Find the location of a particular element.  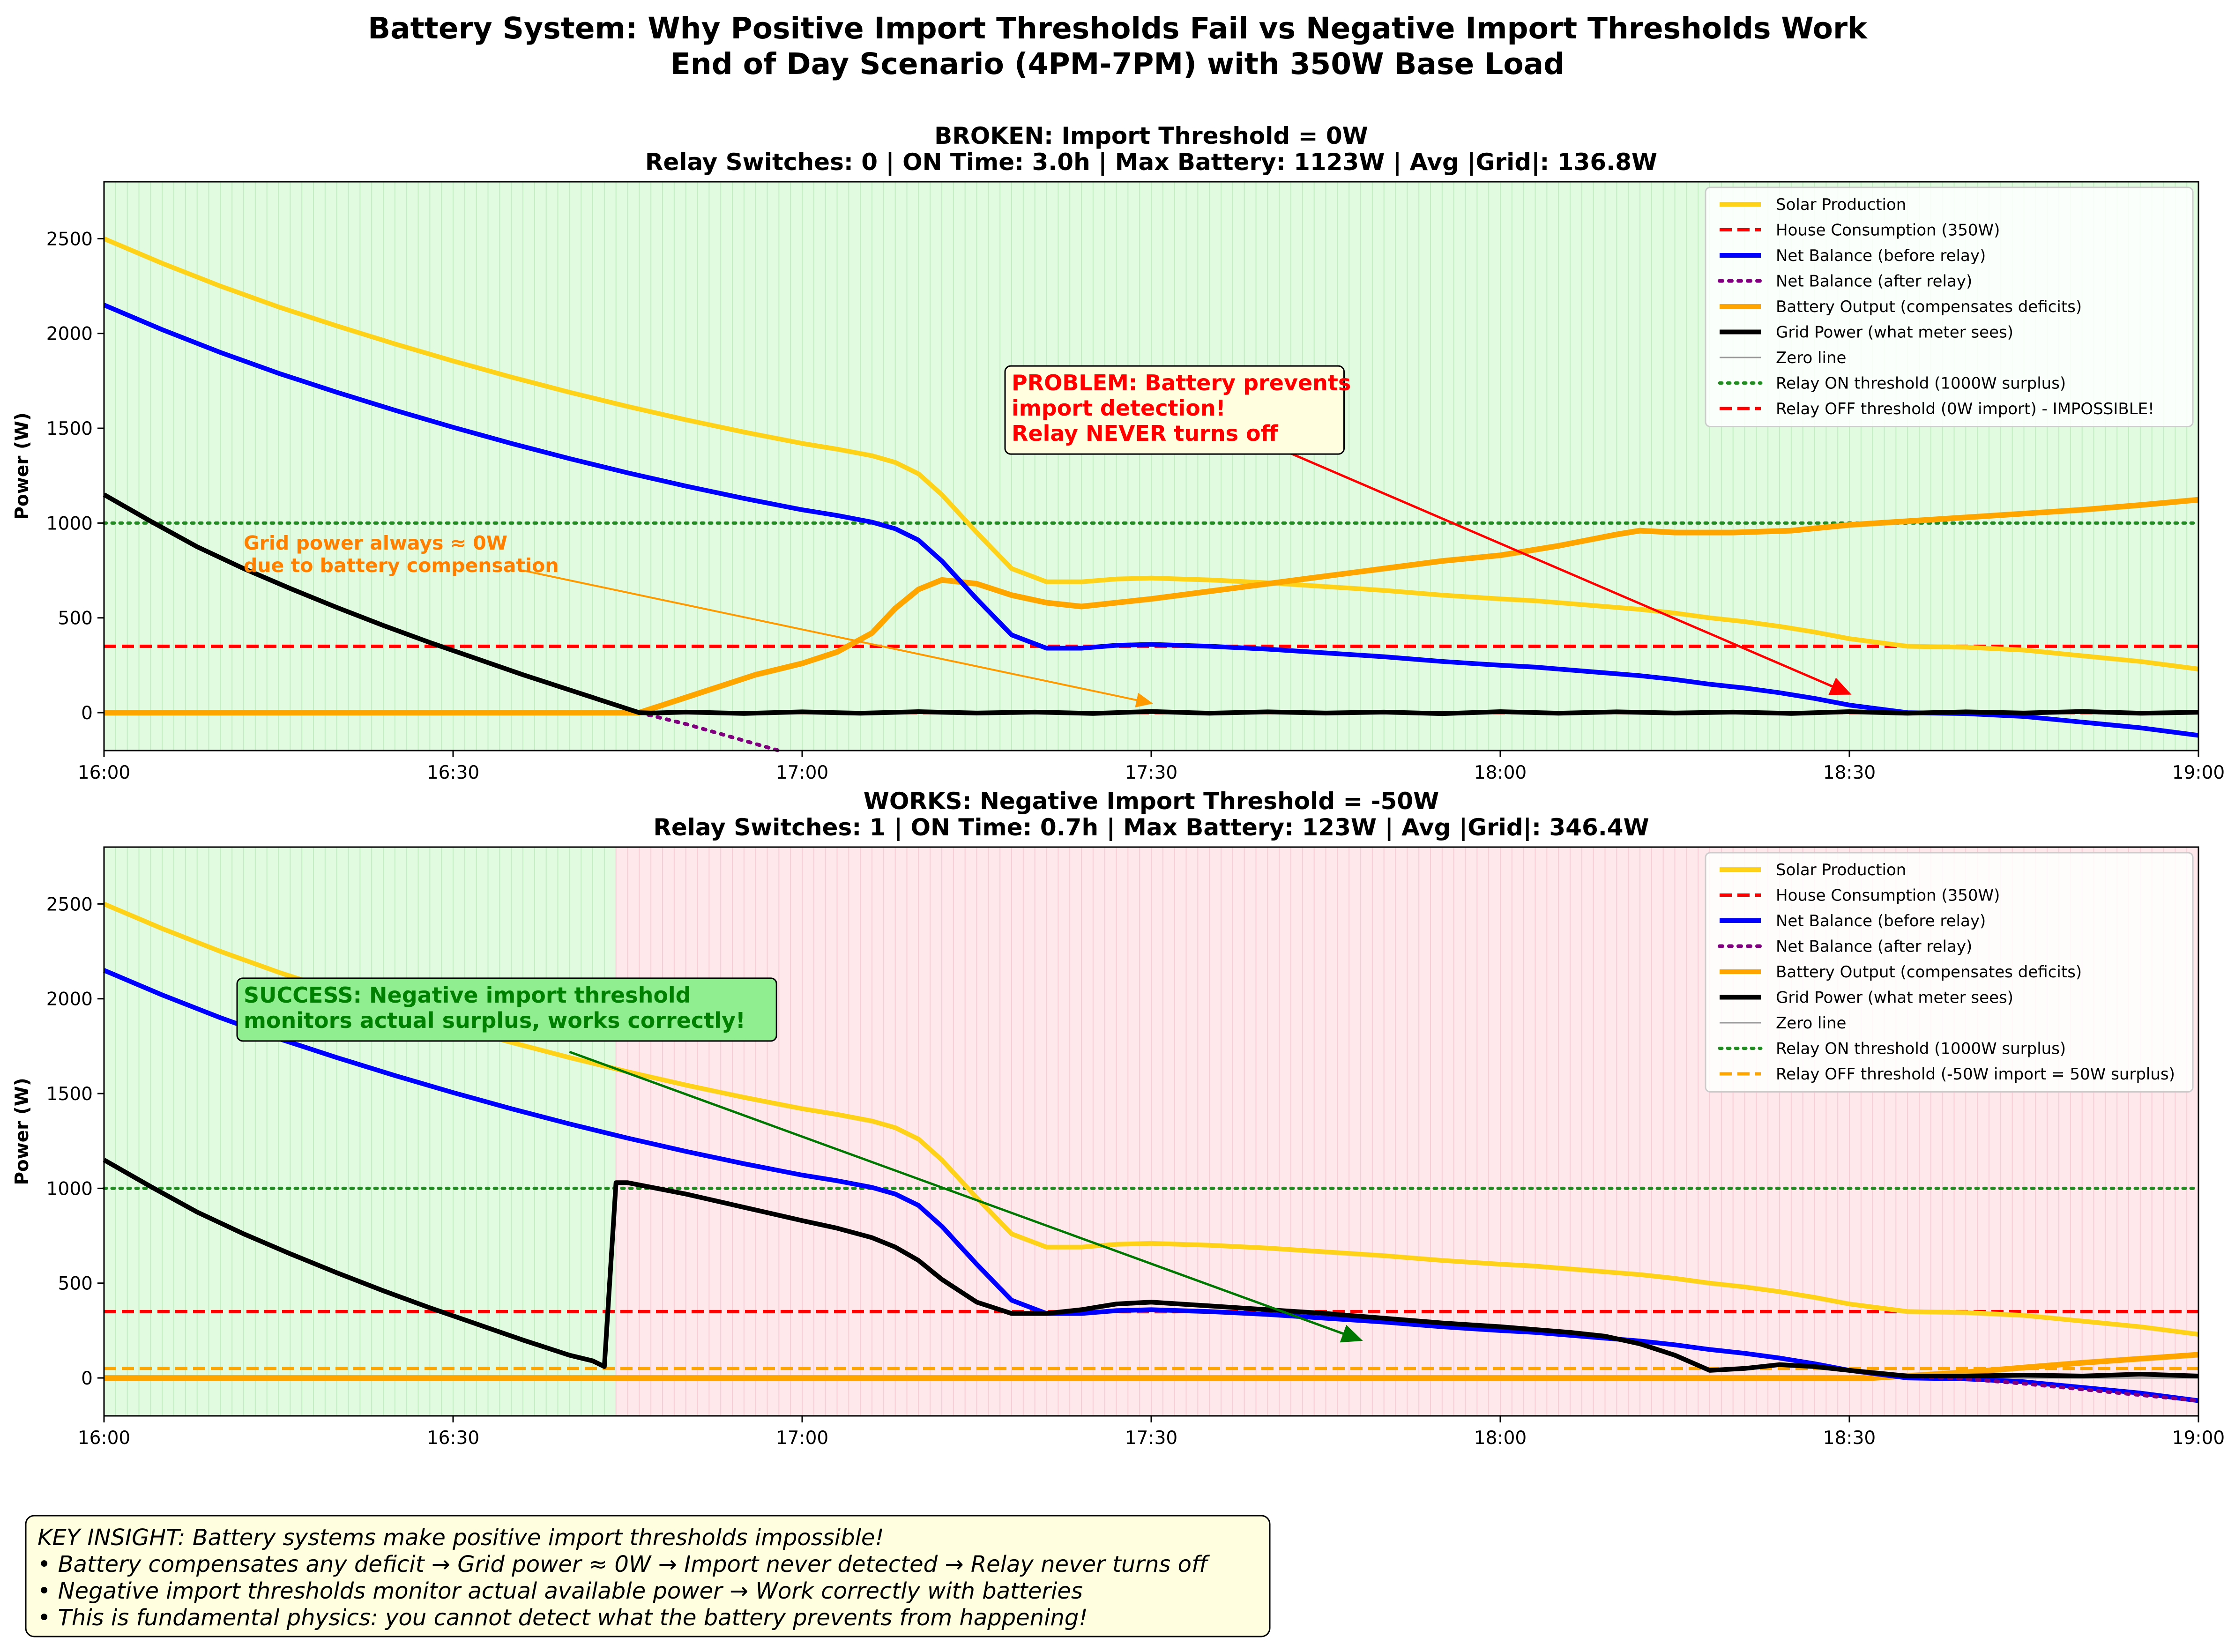

broken-grid-power-line is located at coordinates (1151, 604).